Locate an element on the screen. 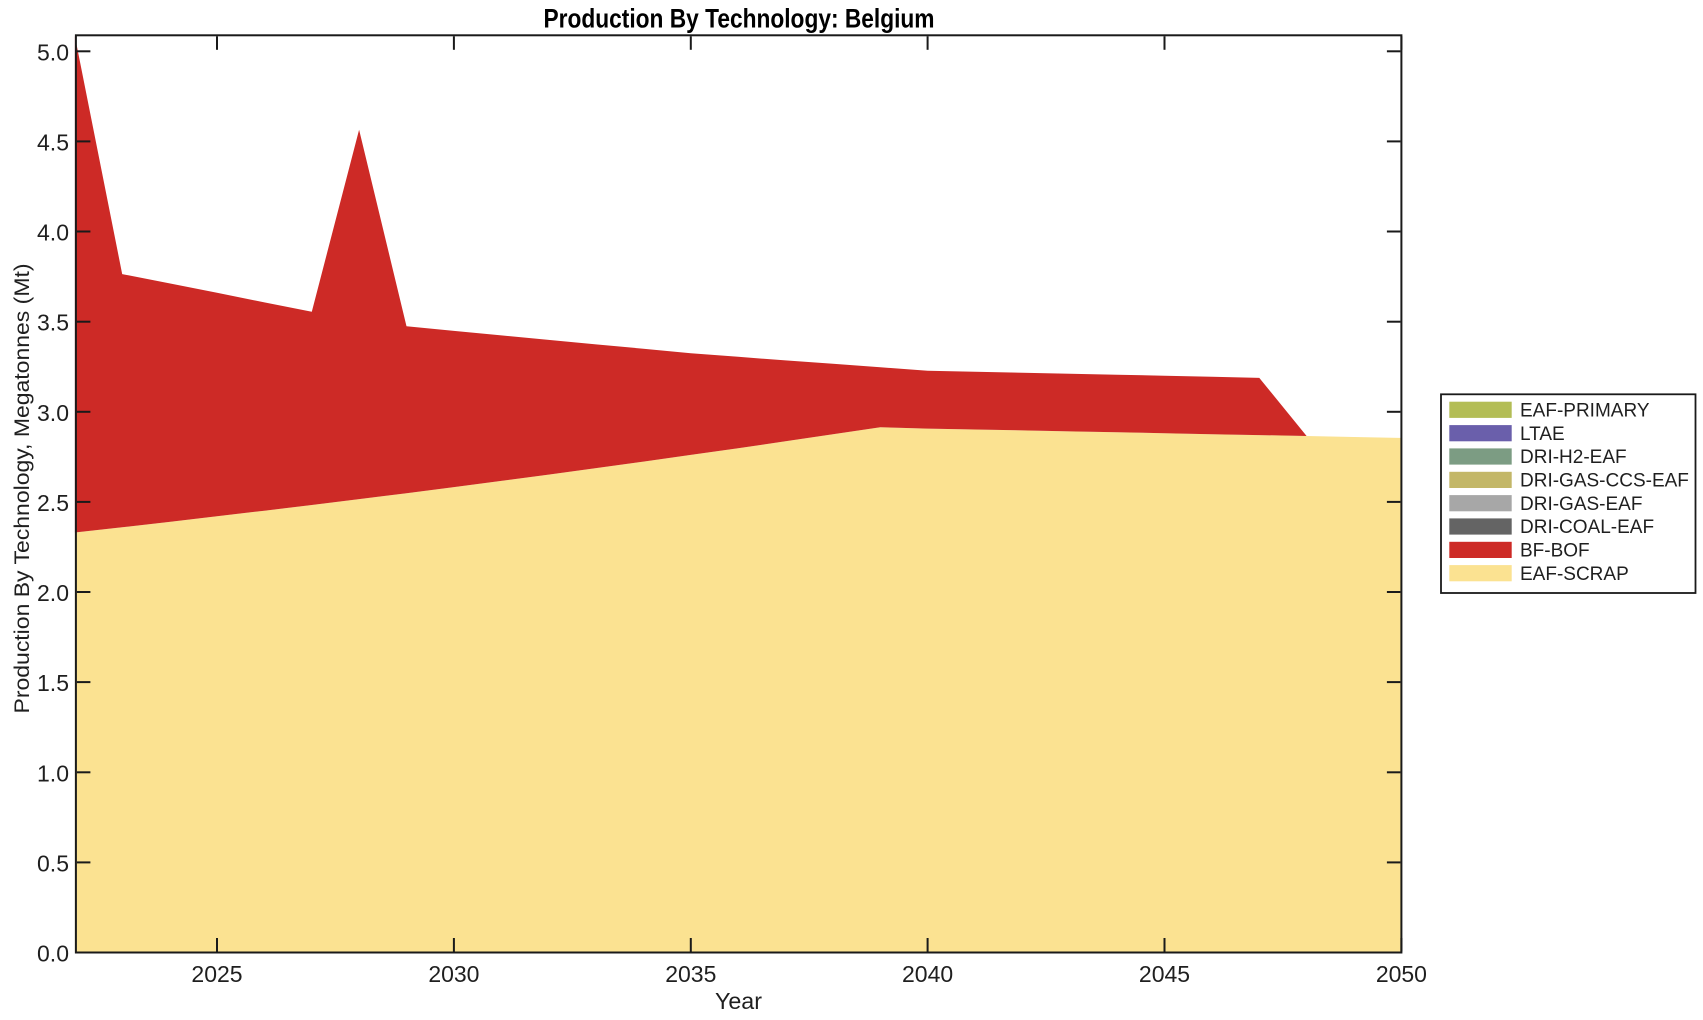  svg-text: EAF-PRIMARY is located at coordinates (1585, 410).